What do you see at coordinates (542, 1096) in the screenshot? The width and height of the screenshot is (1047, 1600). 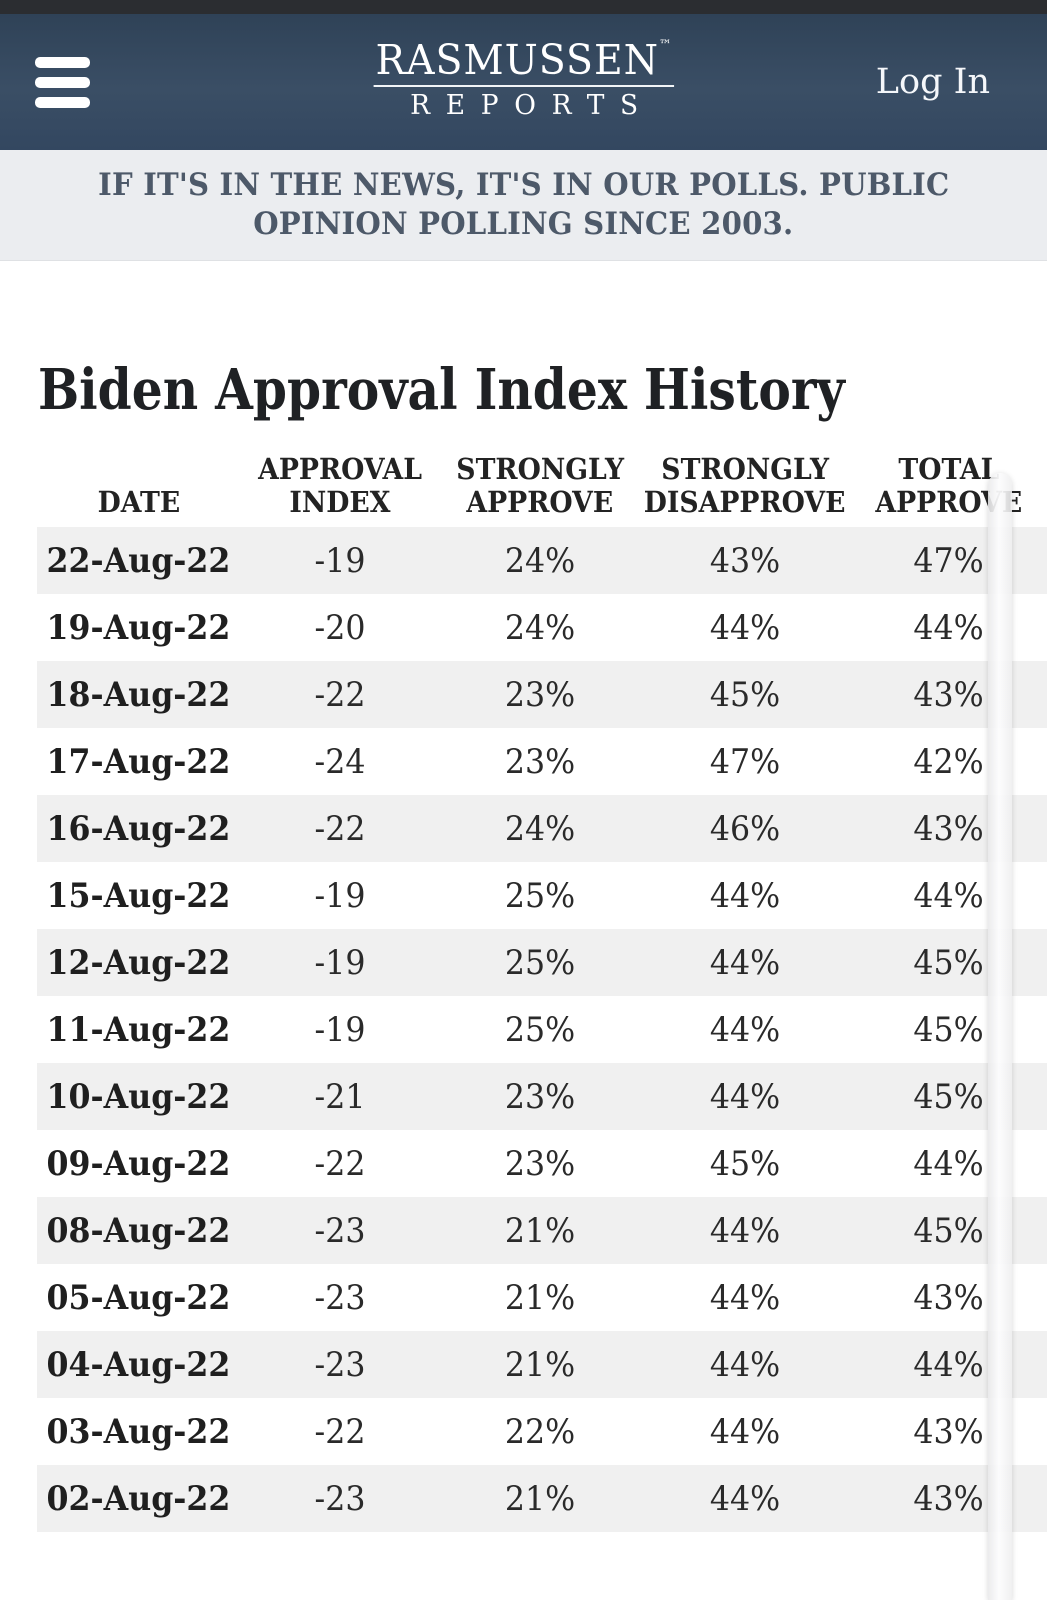 I see `table-row: 10-Aug-22 -21 23% 44% 45%` at bounding box center [542, 1096].